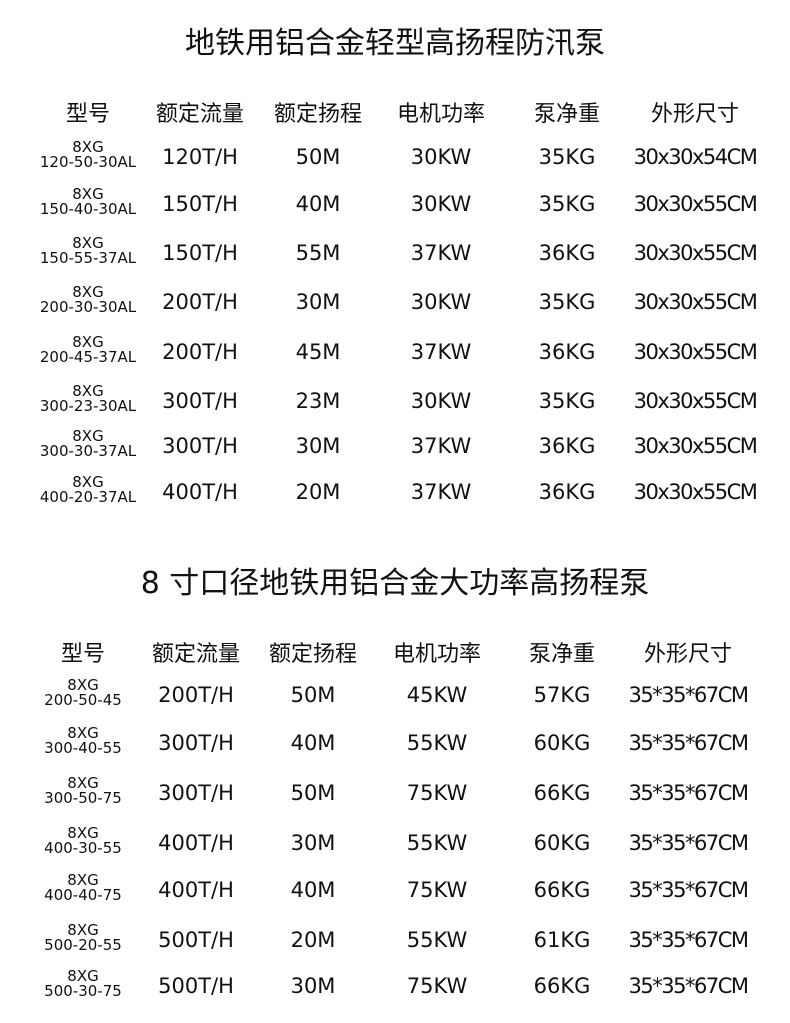  I want to click on net-weight-cell: 61KG, so click(562, 940).